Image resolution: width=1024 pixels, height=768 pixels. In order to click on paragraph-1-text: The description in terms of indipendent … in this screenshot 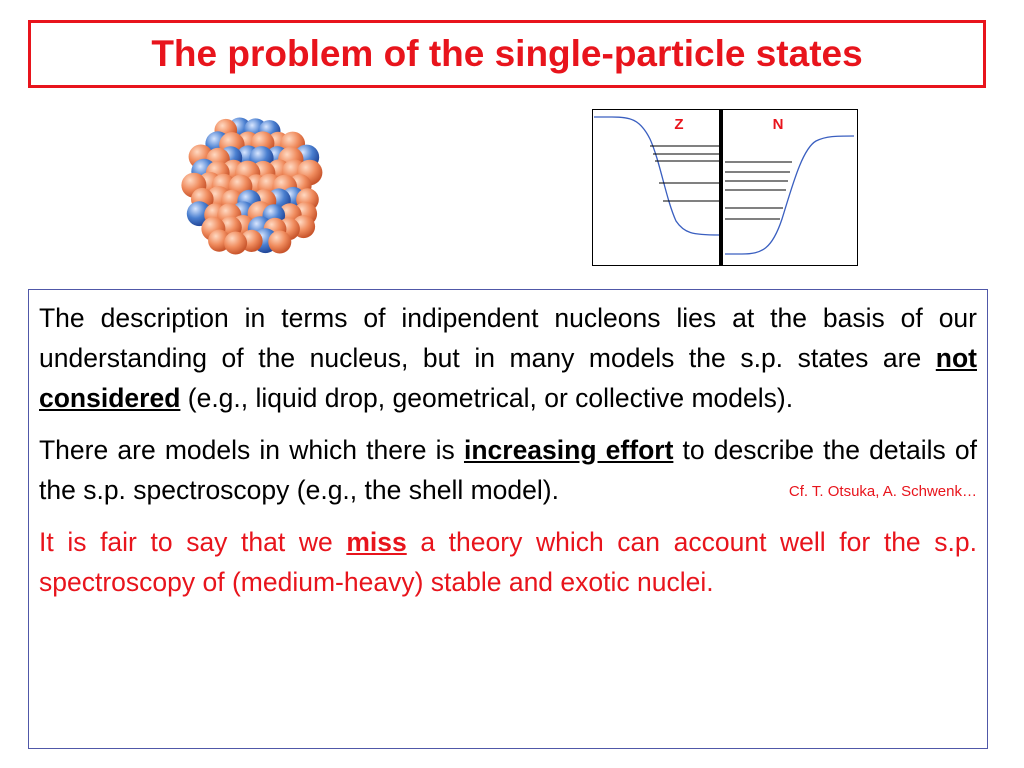, I will do `click(508, 338)`.